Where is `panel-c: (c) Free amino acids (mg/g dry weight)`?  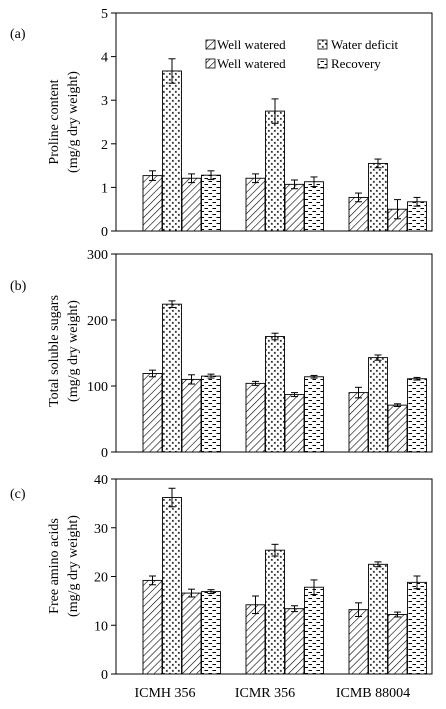
panel-c: (c) Free amino acids (mg/g dry weight) is located at coordinates (45, 552).